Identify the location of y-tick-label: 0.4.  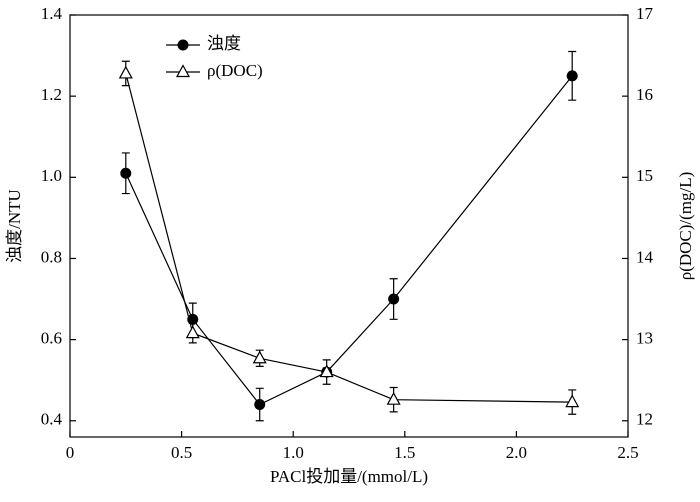
(52, 419).